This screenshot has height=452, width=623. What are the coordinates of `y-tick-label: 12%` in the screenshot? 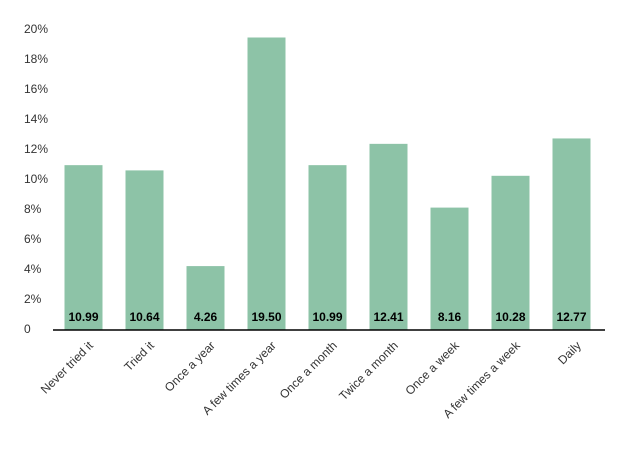 It's located at (36, 149).